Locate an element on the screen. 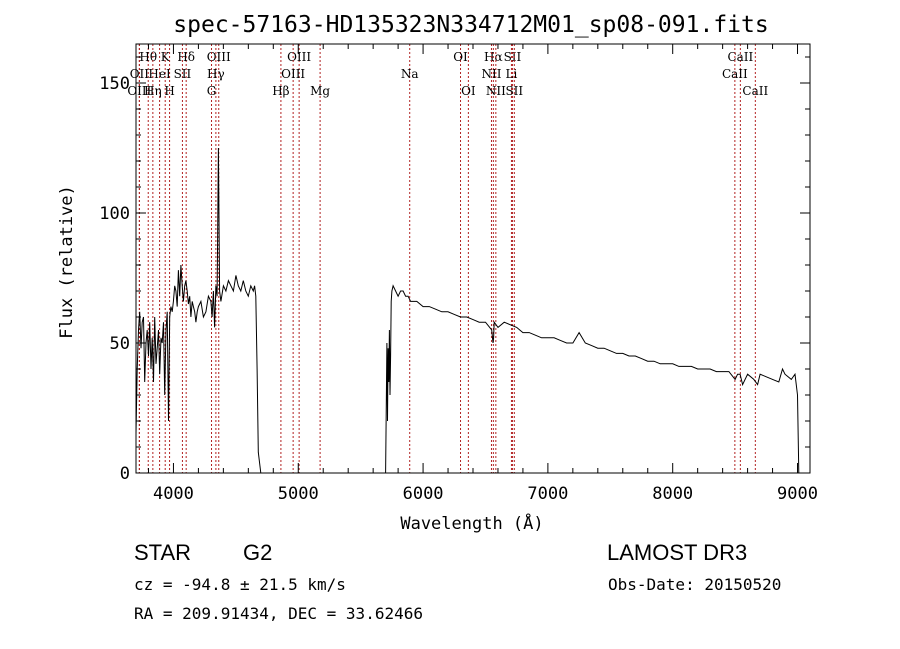 This screenshot has height=649, width=900. marker-label-13: OIII is located at coordinates (293, 74).